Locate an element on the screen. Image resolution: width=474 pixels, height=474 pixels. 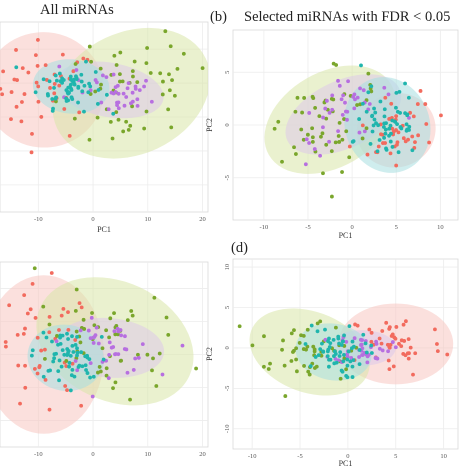
x-tick-label: 20 is located at coordinates (202, 454).